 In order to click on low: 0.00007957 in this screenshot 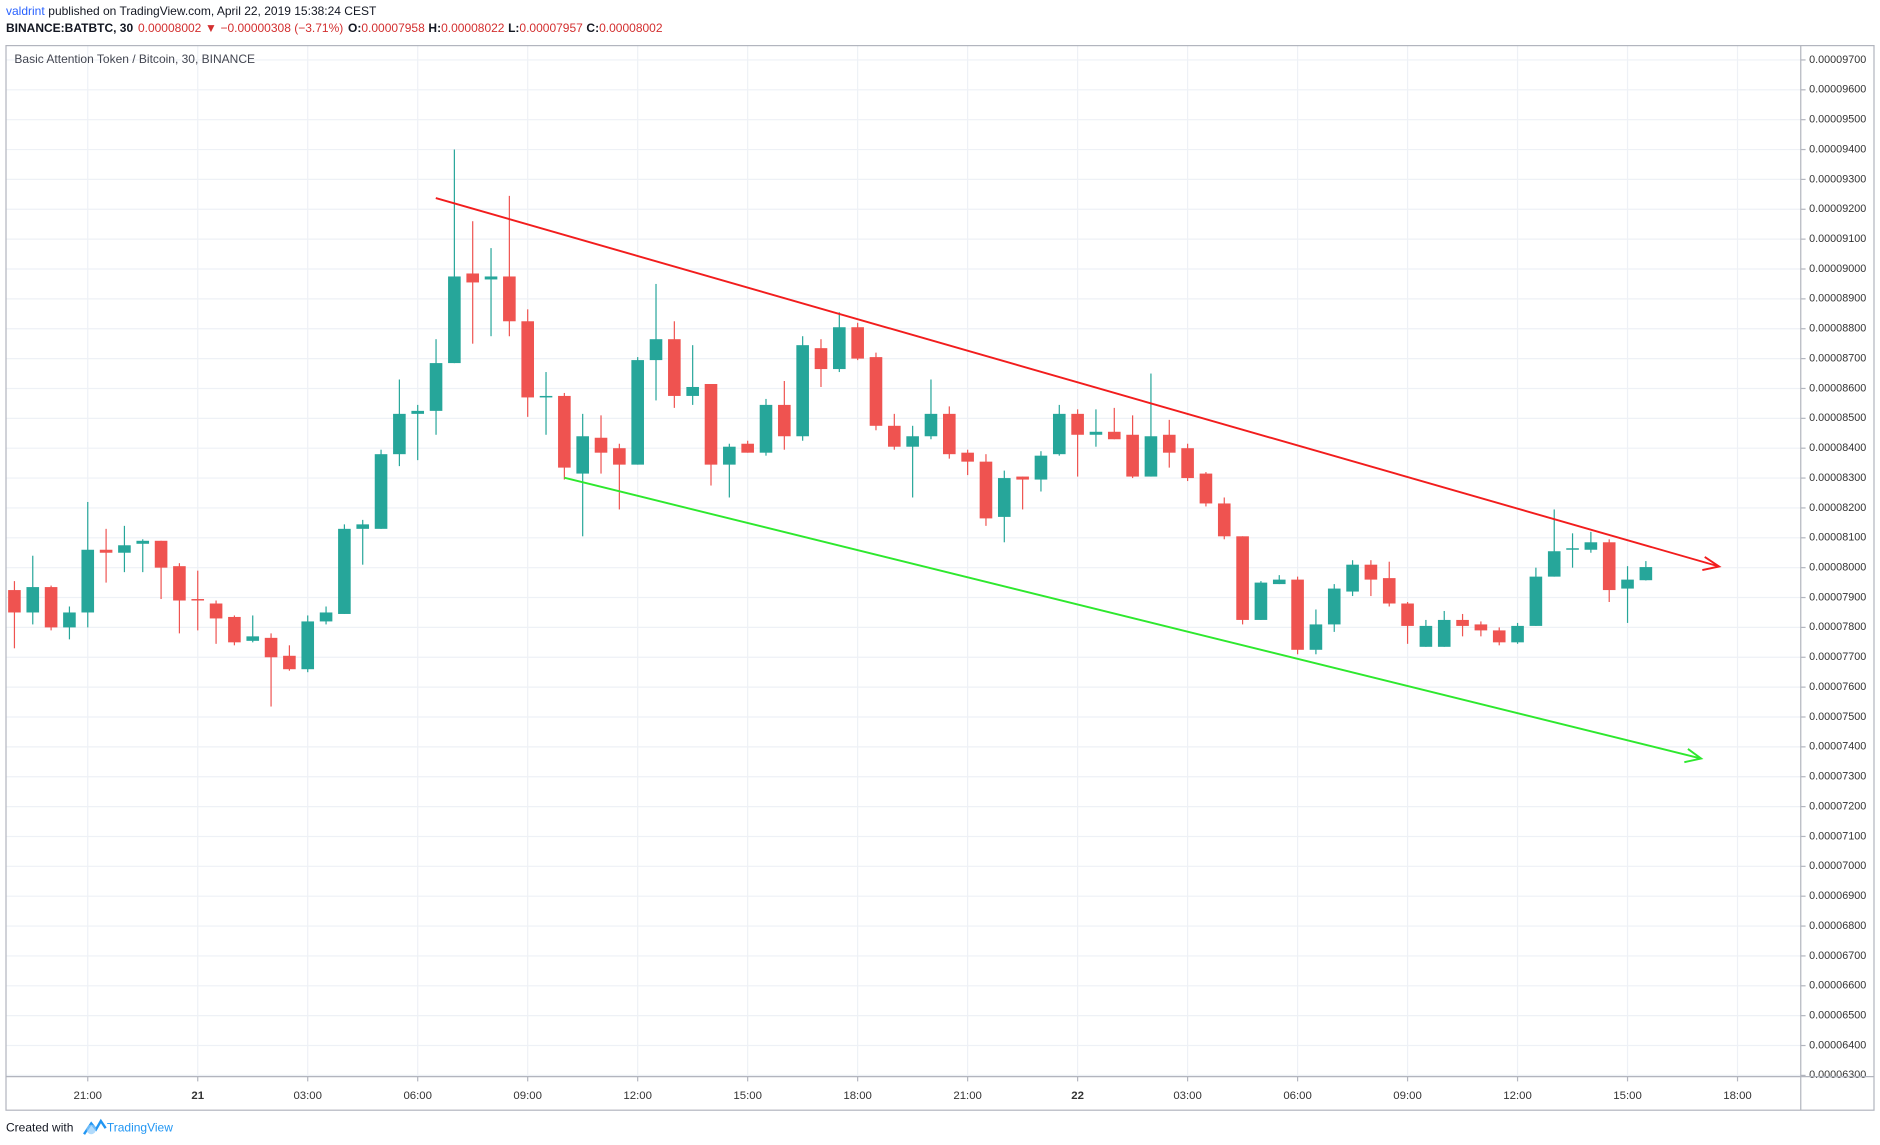, I will do `click(551, 28)`.